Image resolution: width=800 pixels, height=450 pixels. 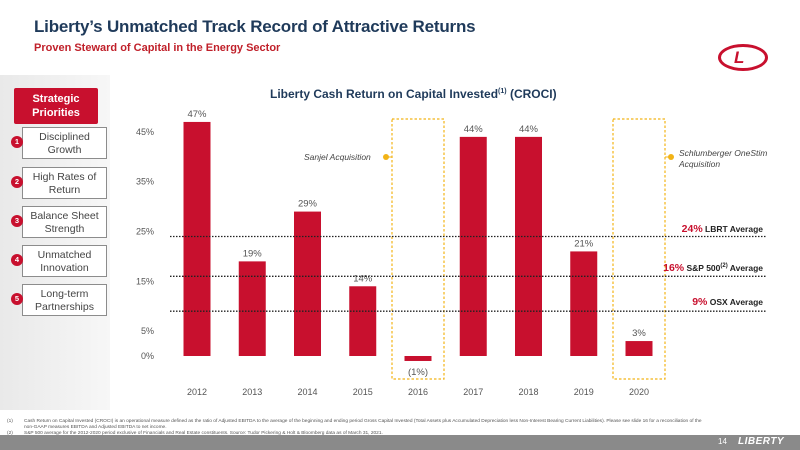 What do you see at coordinates (308, 204) in the screenshot?
I see `value-label-2014: 29%` at bounding box center [308, 204].